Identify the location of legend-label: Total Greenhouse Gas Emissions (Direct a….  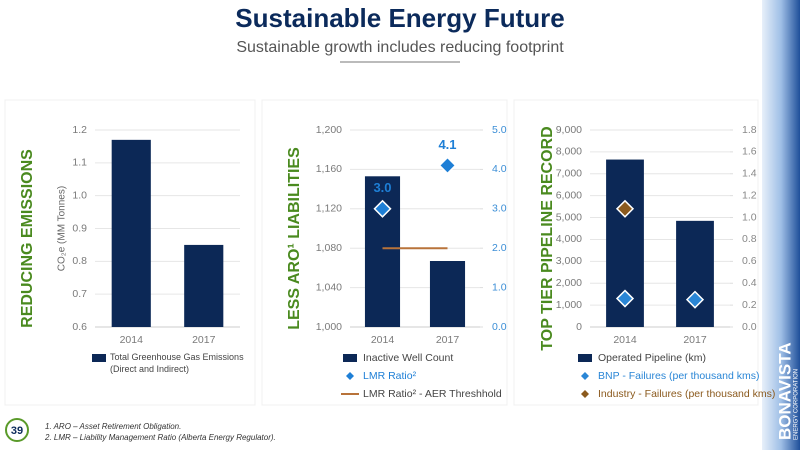
(177, 363).